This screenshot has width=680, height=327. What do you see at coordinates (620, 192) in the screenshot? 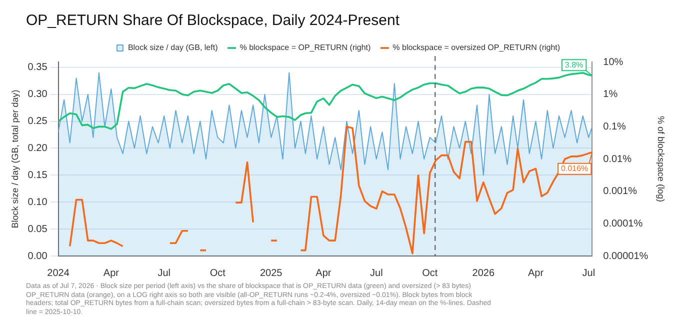
I see `y2-tick-label: 0.001%` at bounding box center [620, 192].